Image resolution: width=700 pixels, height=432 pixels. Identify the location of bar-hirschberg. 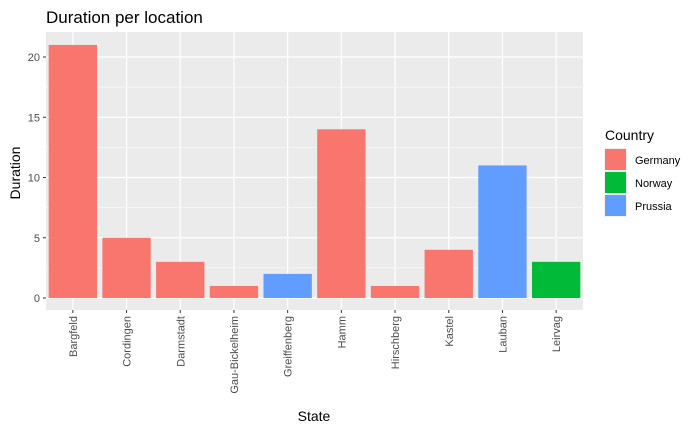
(395, 291).